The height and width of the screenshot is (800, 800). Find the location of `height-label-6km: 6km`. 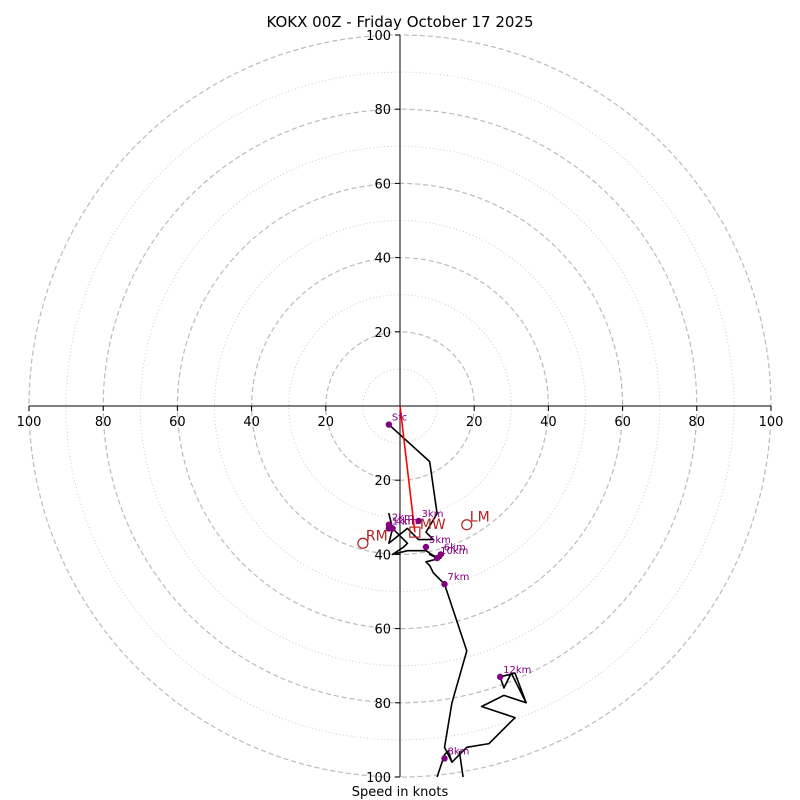

height-label-6km: 6km is located at coordinates (455, 547).